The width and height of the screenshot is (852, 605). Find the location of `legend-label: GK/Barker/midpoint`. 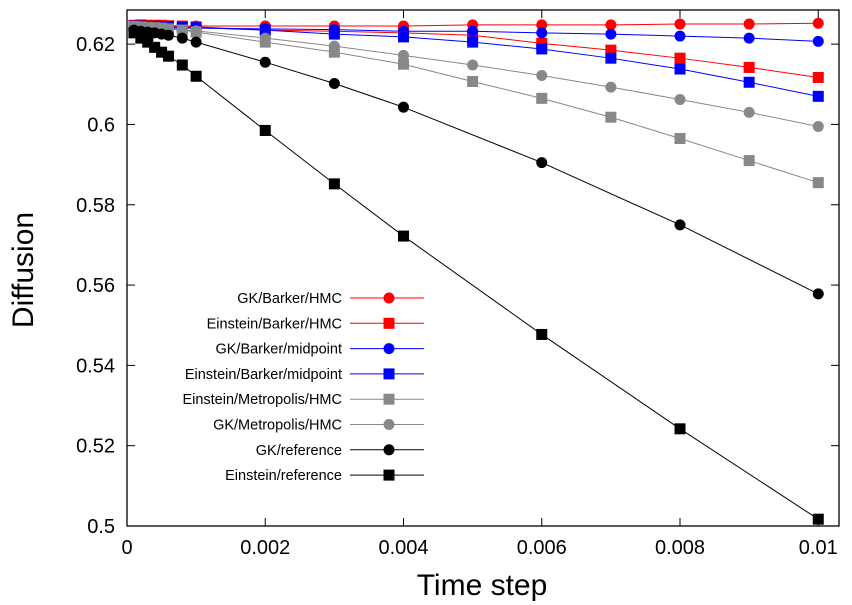

legend-label: GK/Barker/midpoint is located at coordinates (278, 350).